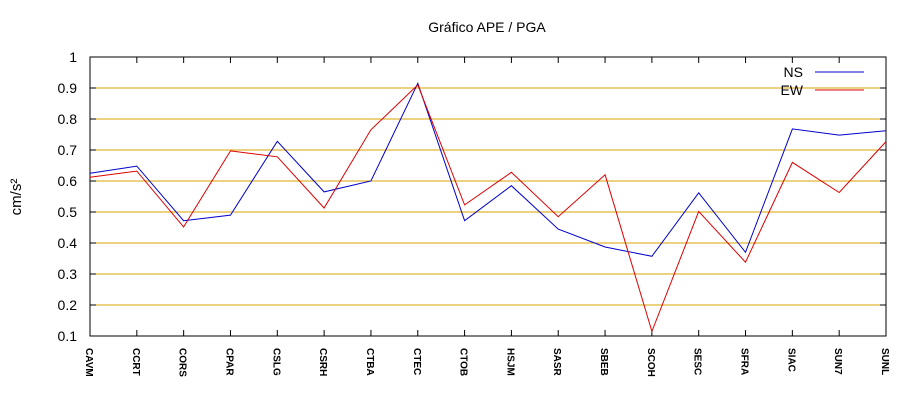 The image size is (920, 405). I want to click on x-tick-label: CSLG, so click(275, 362).